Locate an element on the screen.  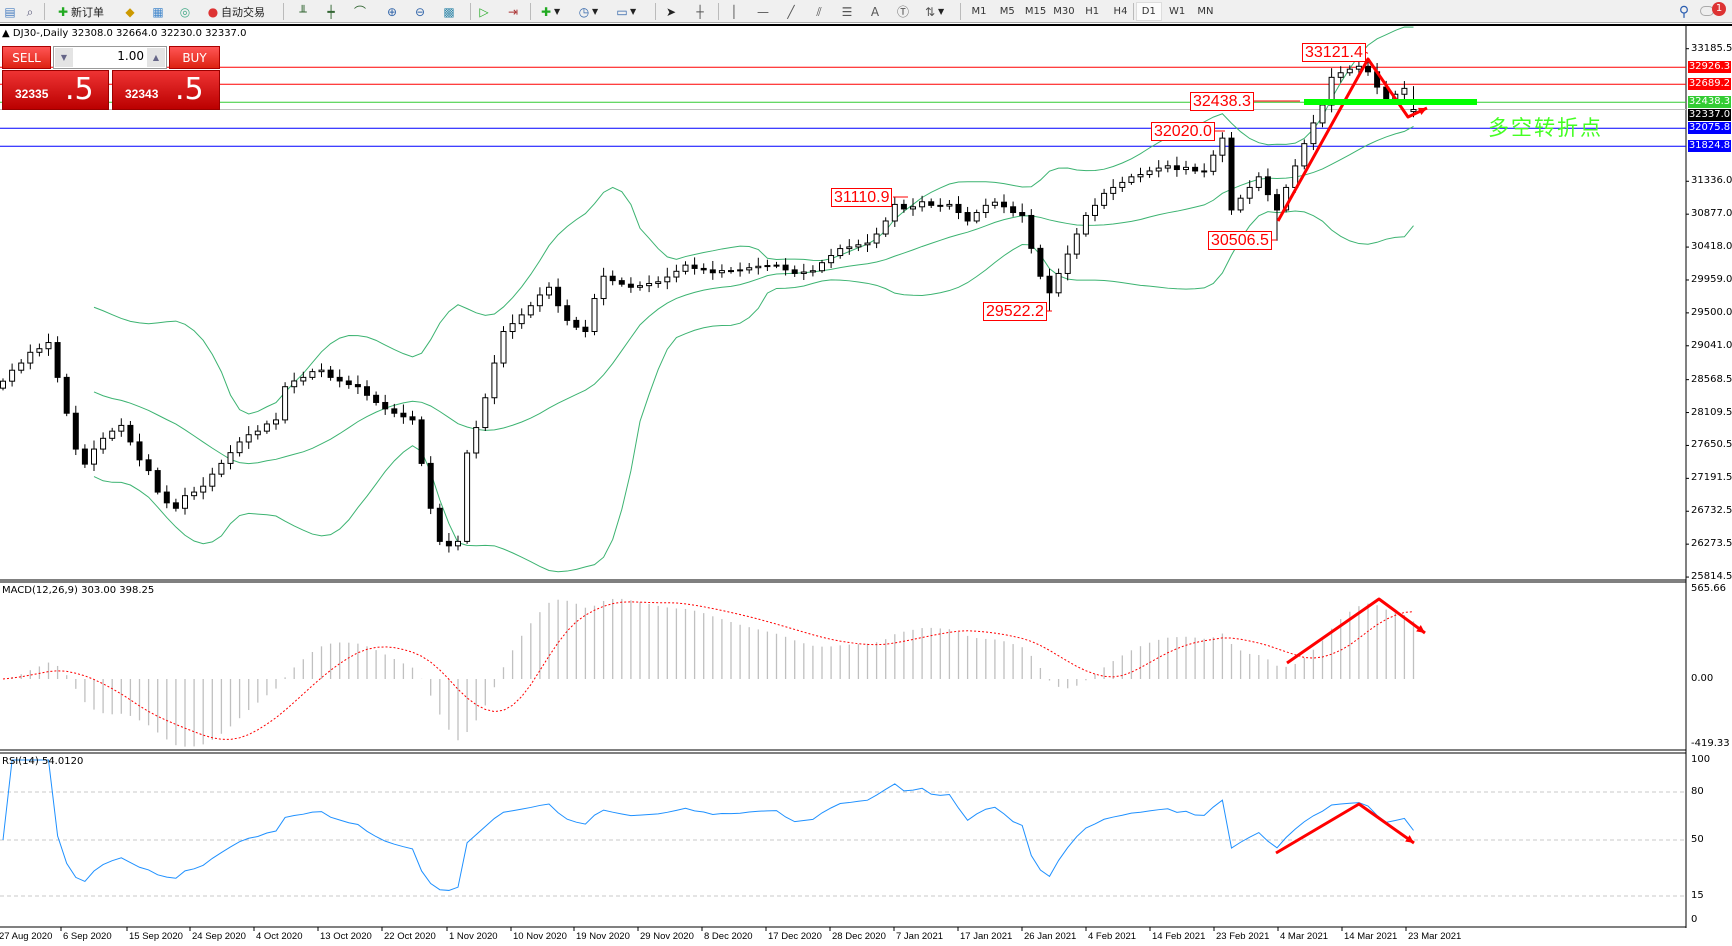
buy-button: BUY is located at coordinates (194, 57).